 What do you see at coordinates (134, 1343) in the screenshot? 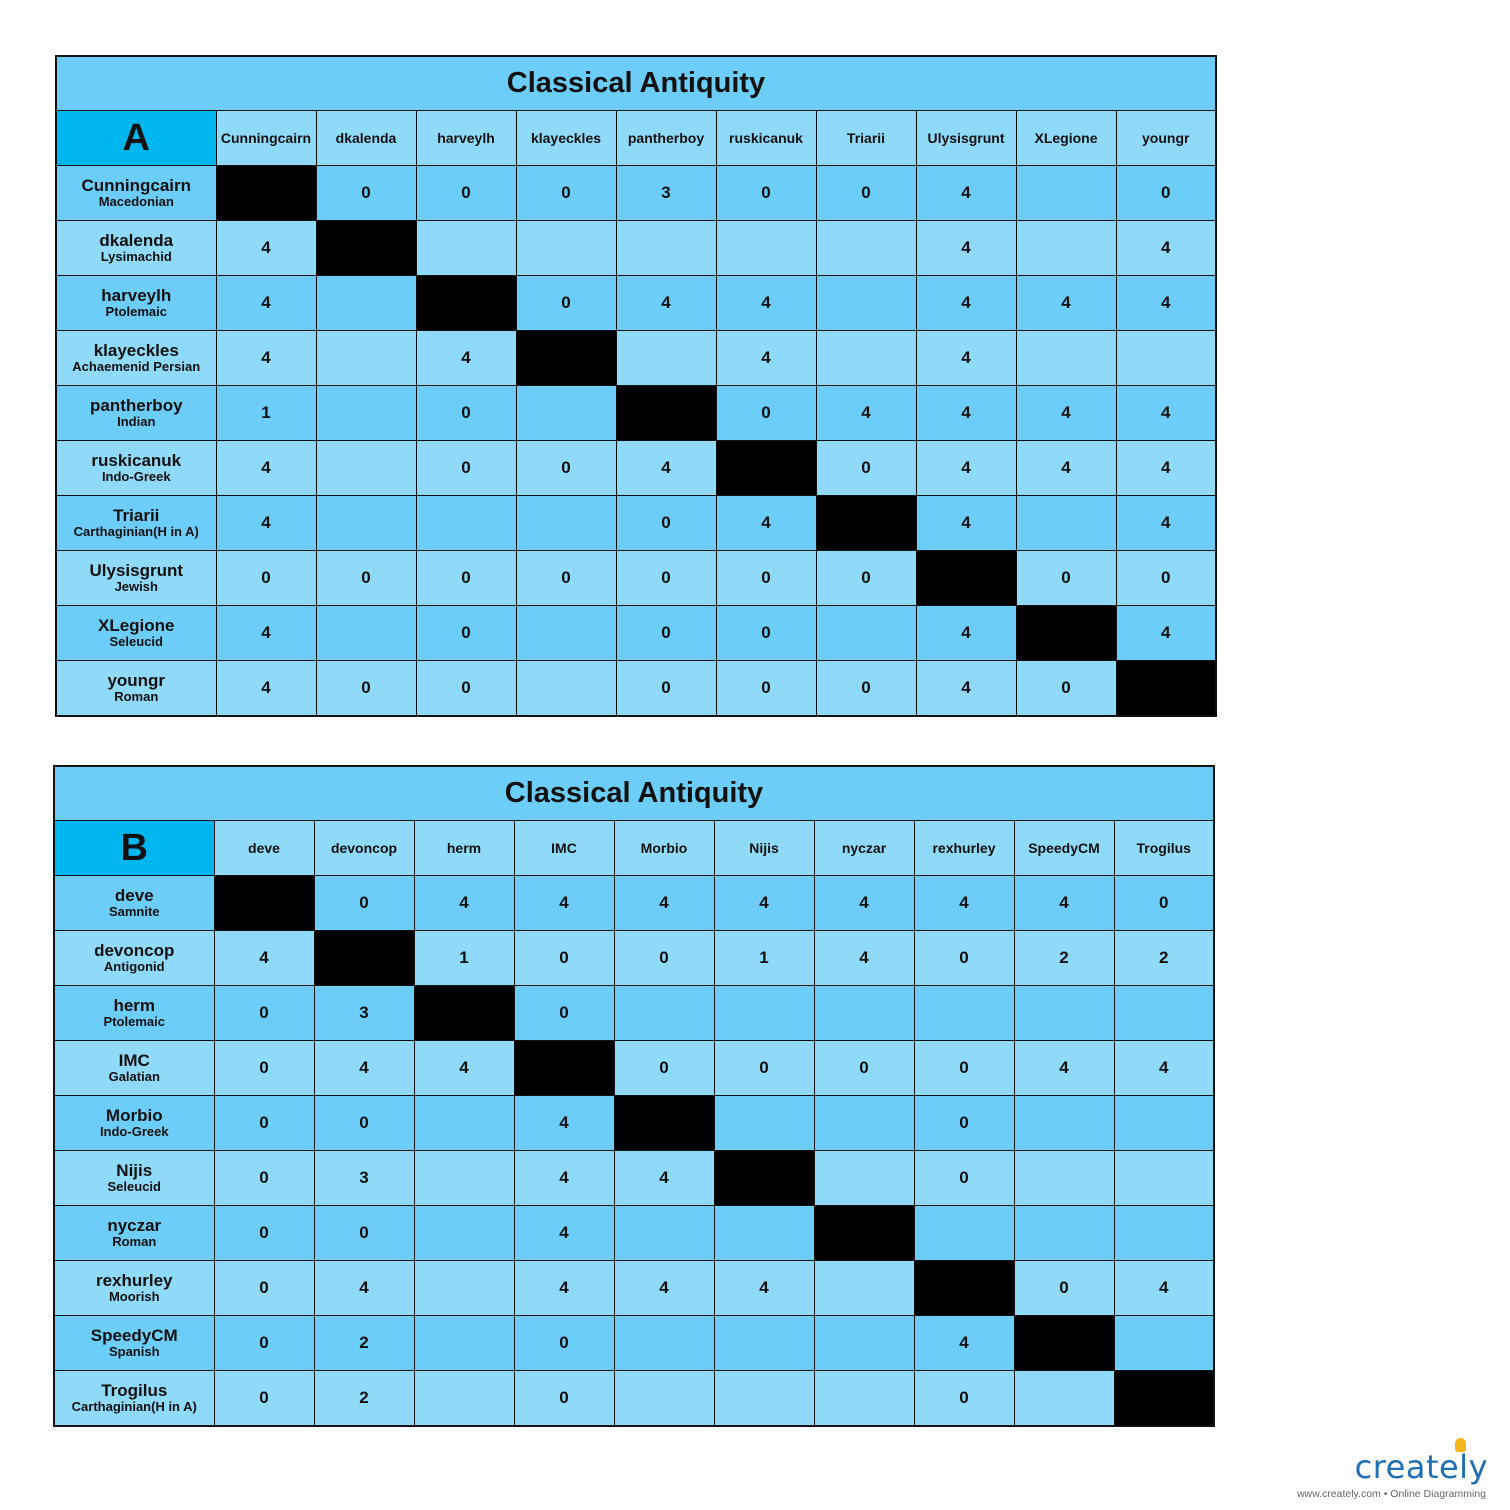
I see `row-header: SpeedyCM Spanish` at bounding box center [134, 1343].